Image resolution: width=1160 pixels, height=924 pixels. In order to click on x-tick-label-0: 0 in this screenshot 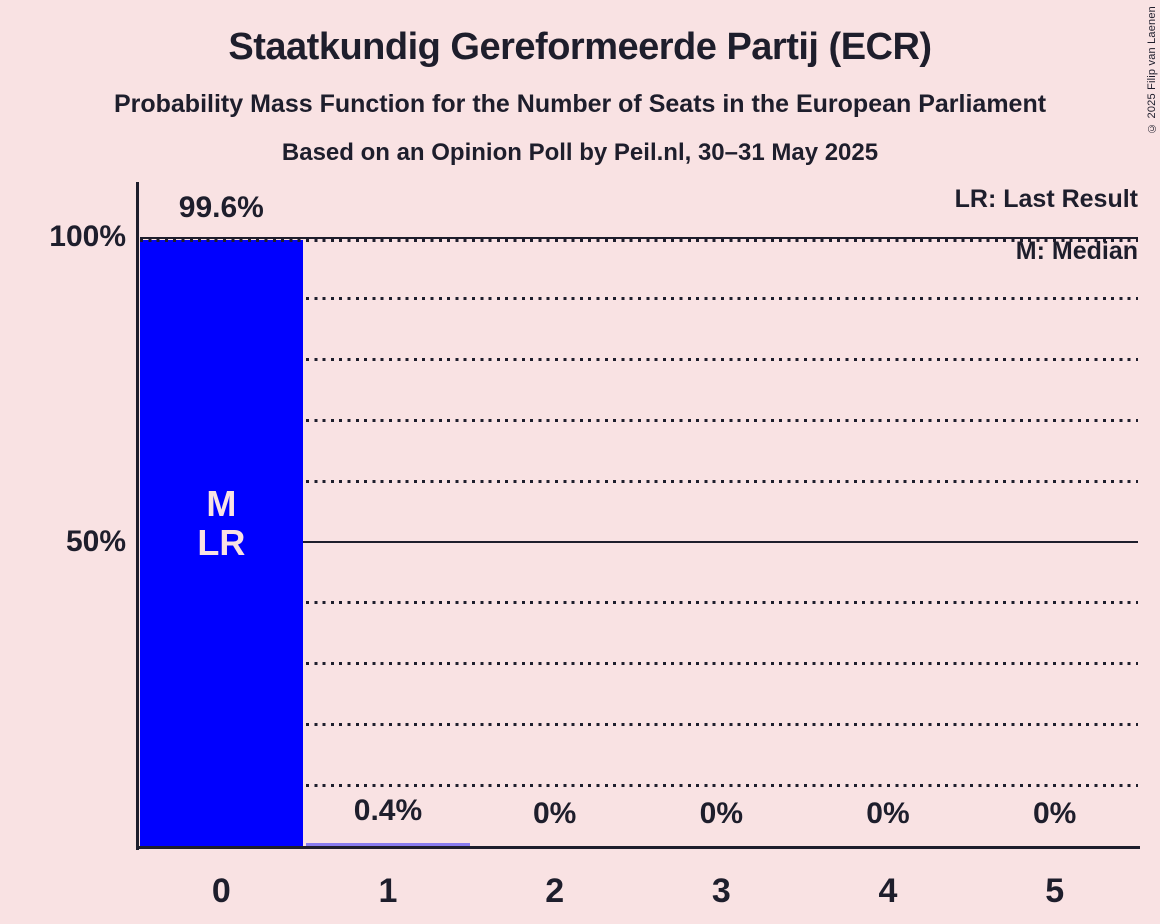, I will do `click(221, 891)`.